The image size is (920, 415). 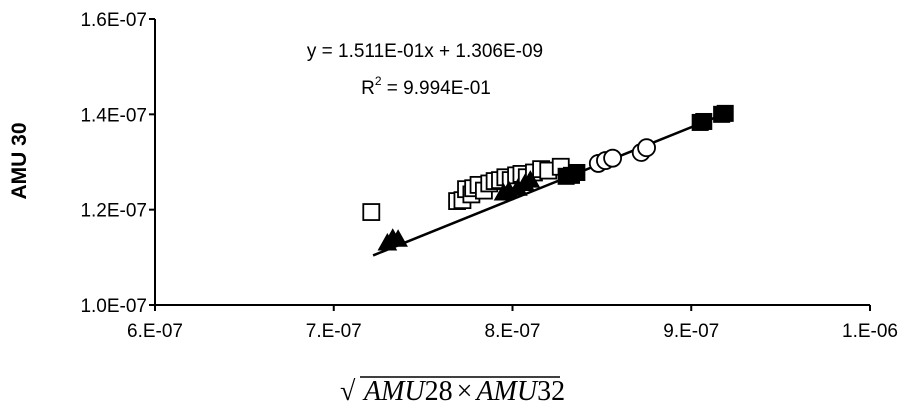 What do you see at coordinates (348, 391) in the screenshot?
I see `x-axis-radical: √` at bounding box center [348, 391].